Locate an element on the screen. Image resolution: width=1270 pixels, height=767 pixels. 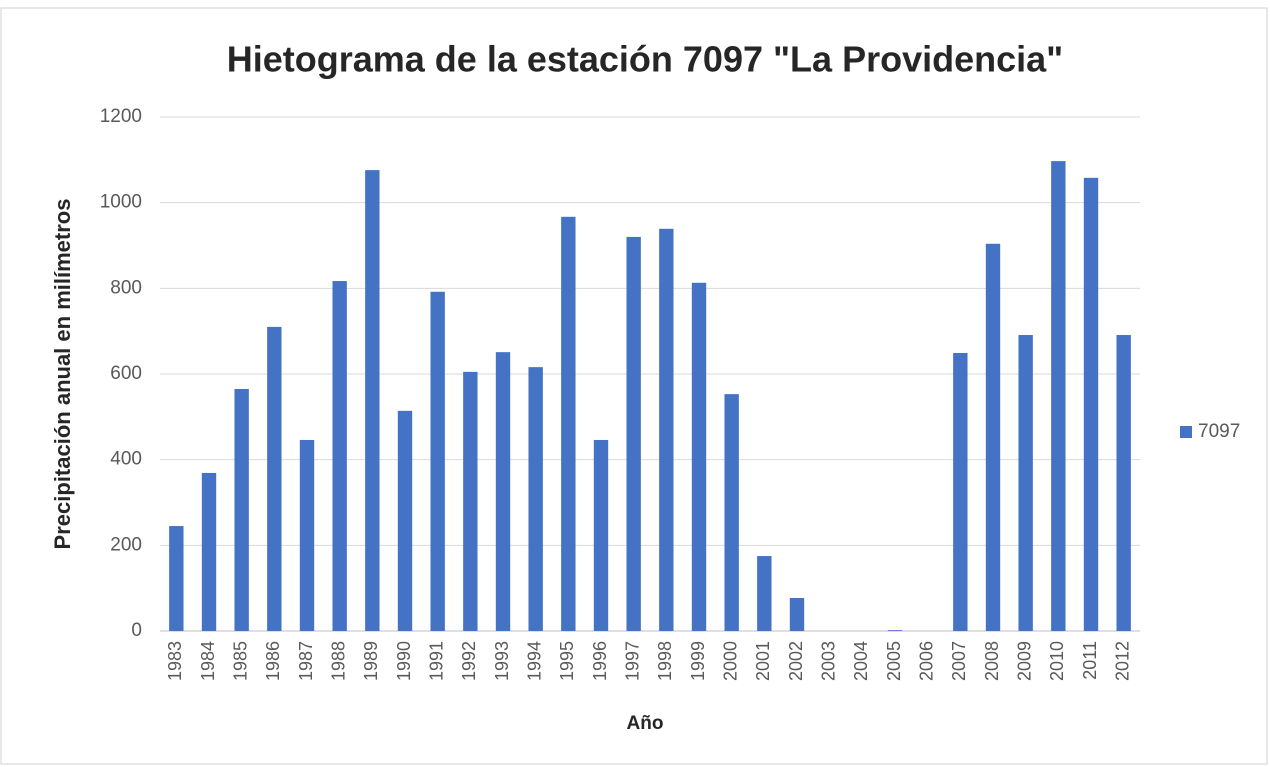
y-tick-label: 800 is located at coordinates (126, 287).